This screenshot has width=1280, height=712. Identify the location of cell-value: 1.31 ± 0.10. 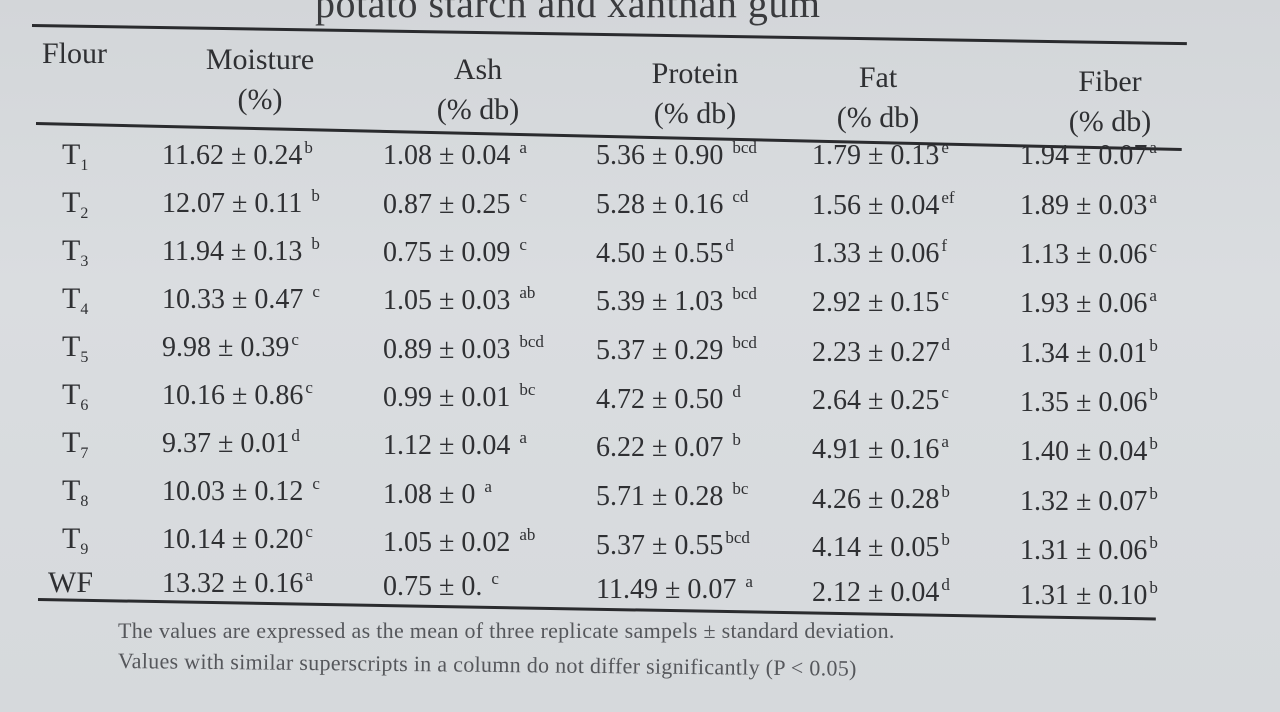
(1084, 595).